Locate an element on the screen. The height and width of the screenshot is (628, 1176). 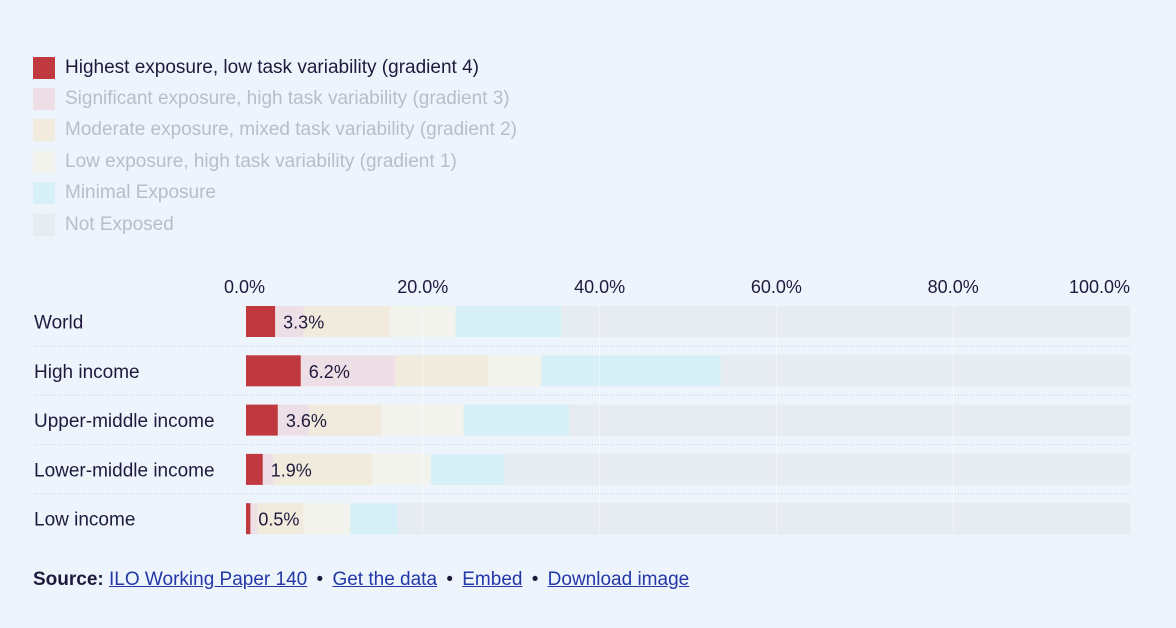
x-tick-label: 60.0% is located at coordinates (776, 287).